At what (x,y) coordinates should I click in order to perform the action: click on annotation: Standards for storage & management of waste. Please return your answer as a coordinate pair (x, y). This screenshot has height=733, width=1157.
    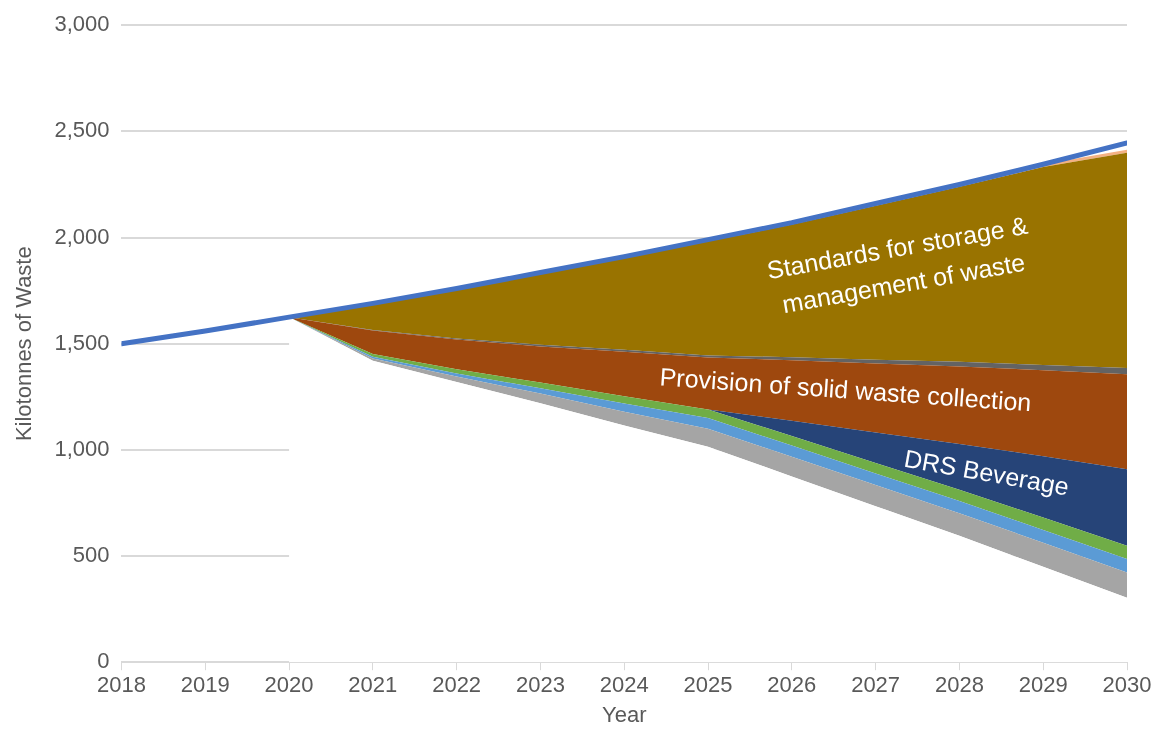
    Looking at the image, I should click on (897, 264).